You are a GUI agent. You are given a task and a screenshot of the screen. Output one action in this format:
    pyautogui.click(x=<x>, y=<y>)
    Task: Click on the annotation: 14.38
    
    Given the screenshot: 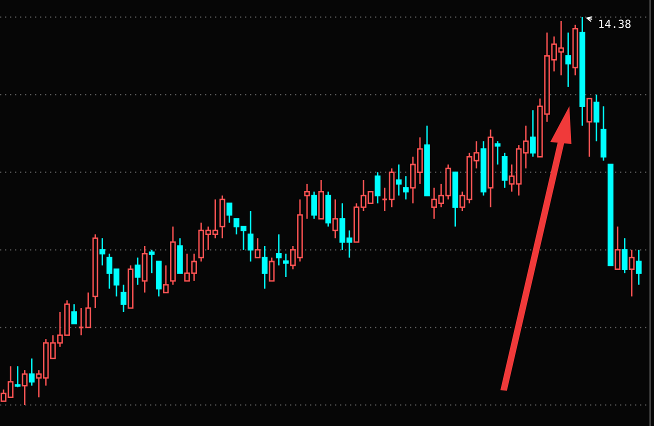 What is the action you would take?
    pyautogui.click(x=615, y=24)
    